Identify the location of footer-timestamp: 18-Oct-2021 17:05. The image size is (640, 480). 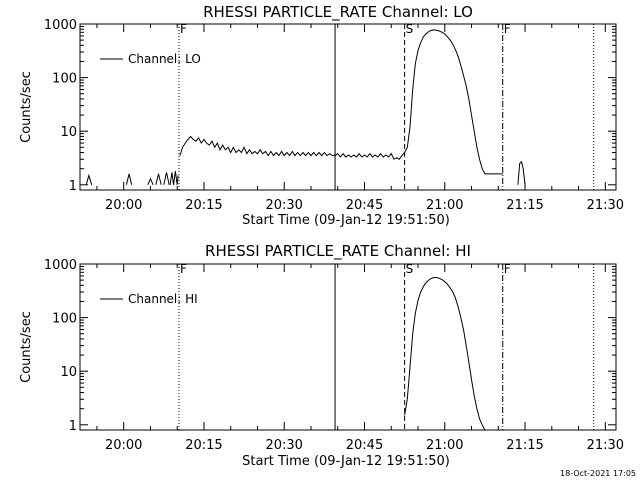
(598, 473).